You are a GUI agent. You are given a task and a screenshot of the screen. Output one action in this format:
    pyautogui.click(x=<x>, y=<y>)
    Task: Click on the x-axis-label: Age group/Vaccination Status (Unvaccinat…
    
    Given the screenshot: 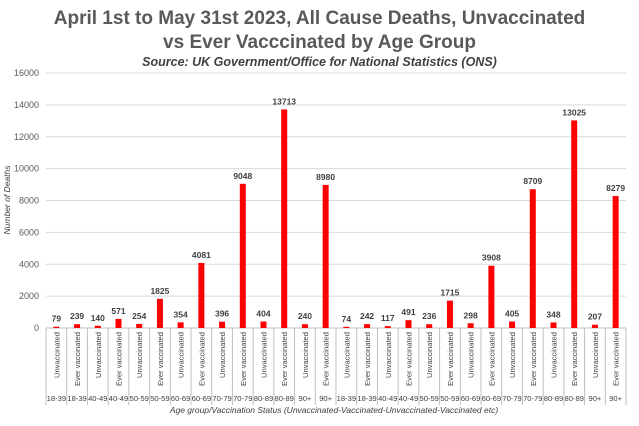 What is the action you would take?
    pyautogui.click(x=334, y=410)
    